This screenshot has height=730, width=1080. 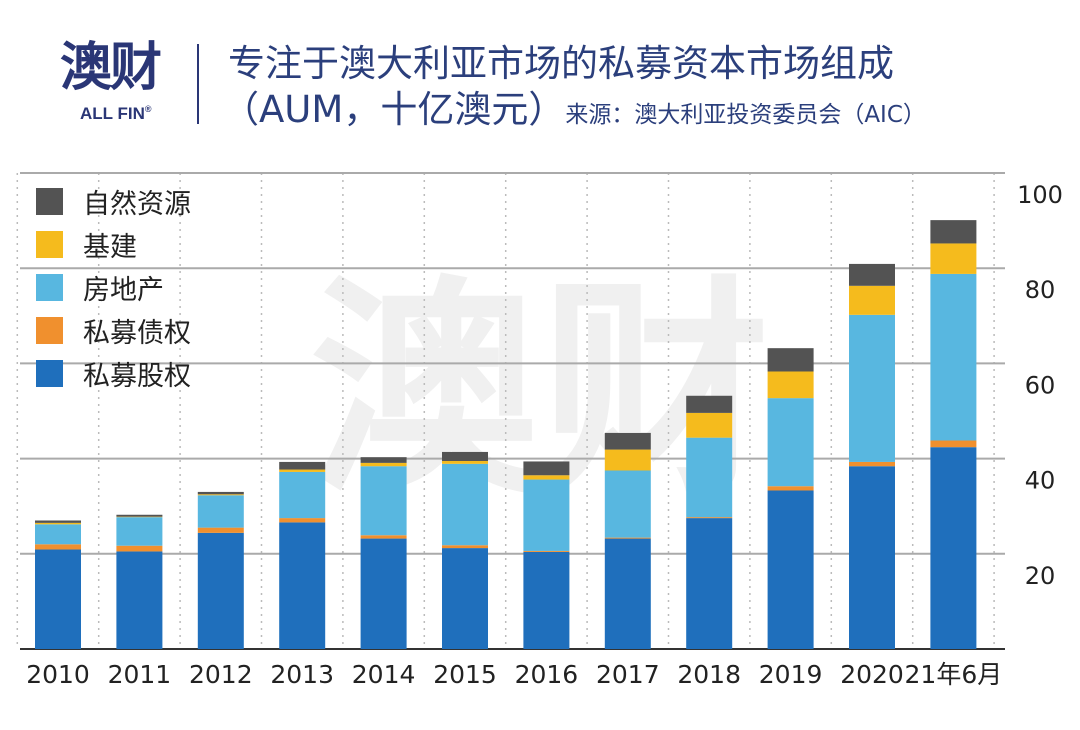 I want to click on y-tick-label: 20, so click(x=1040, y=576).